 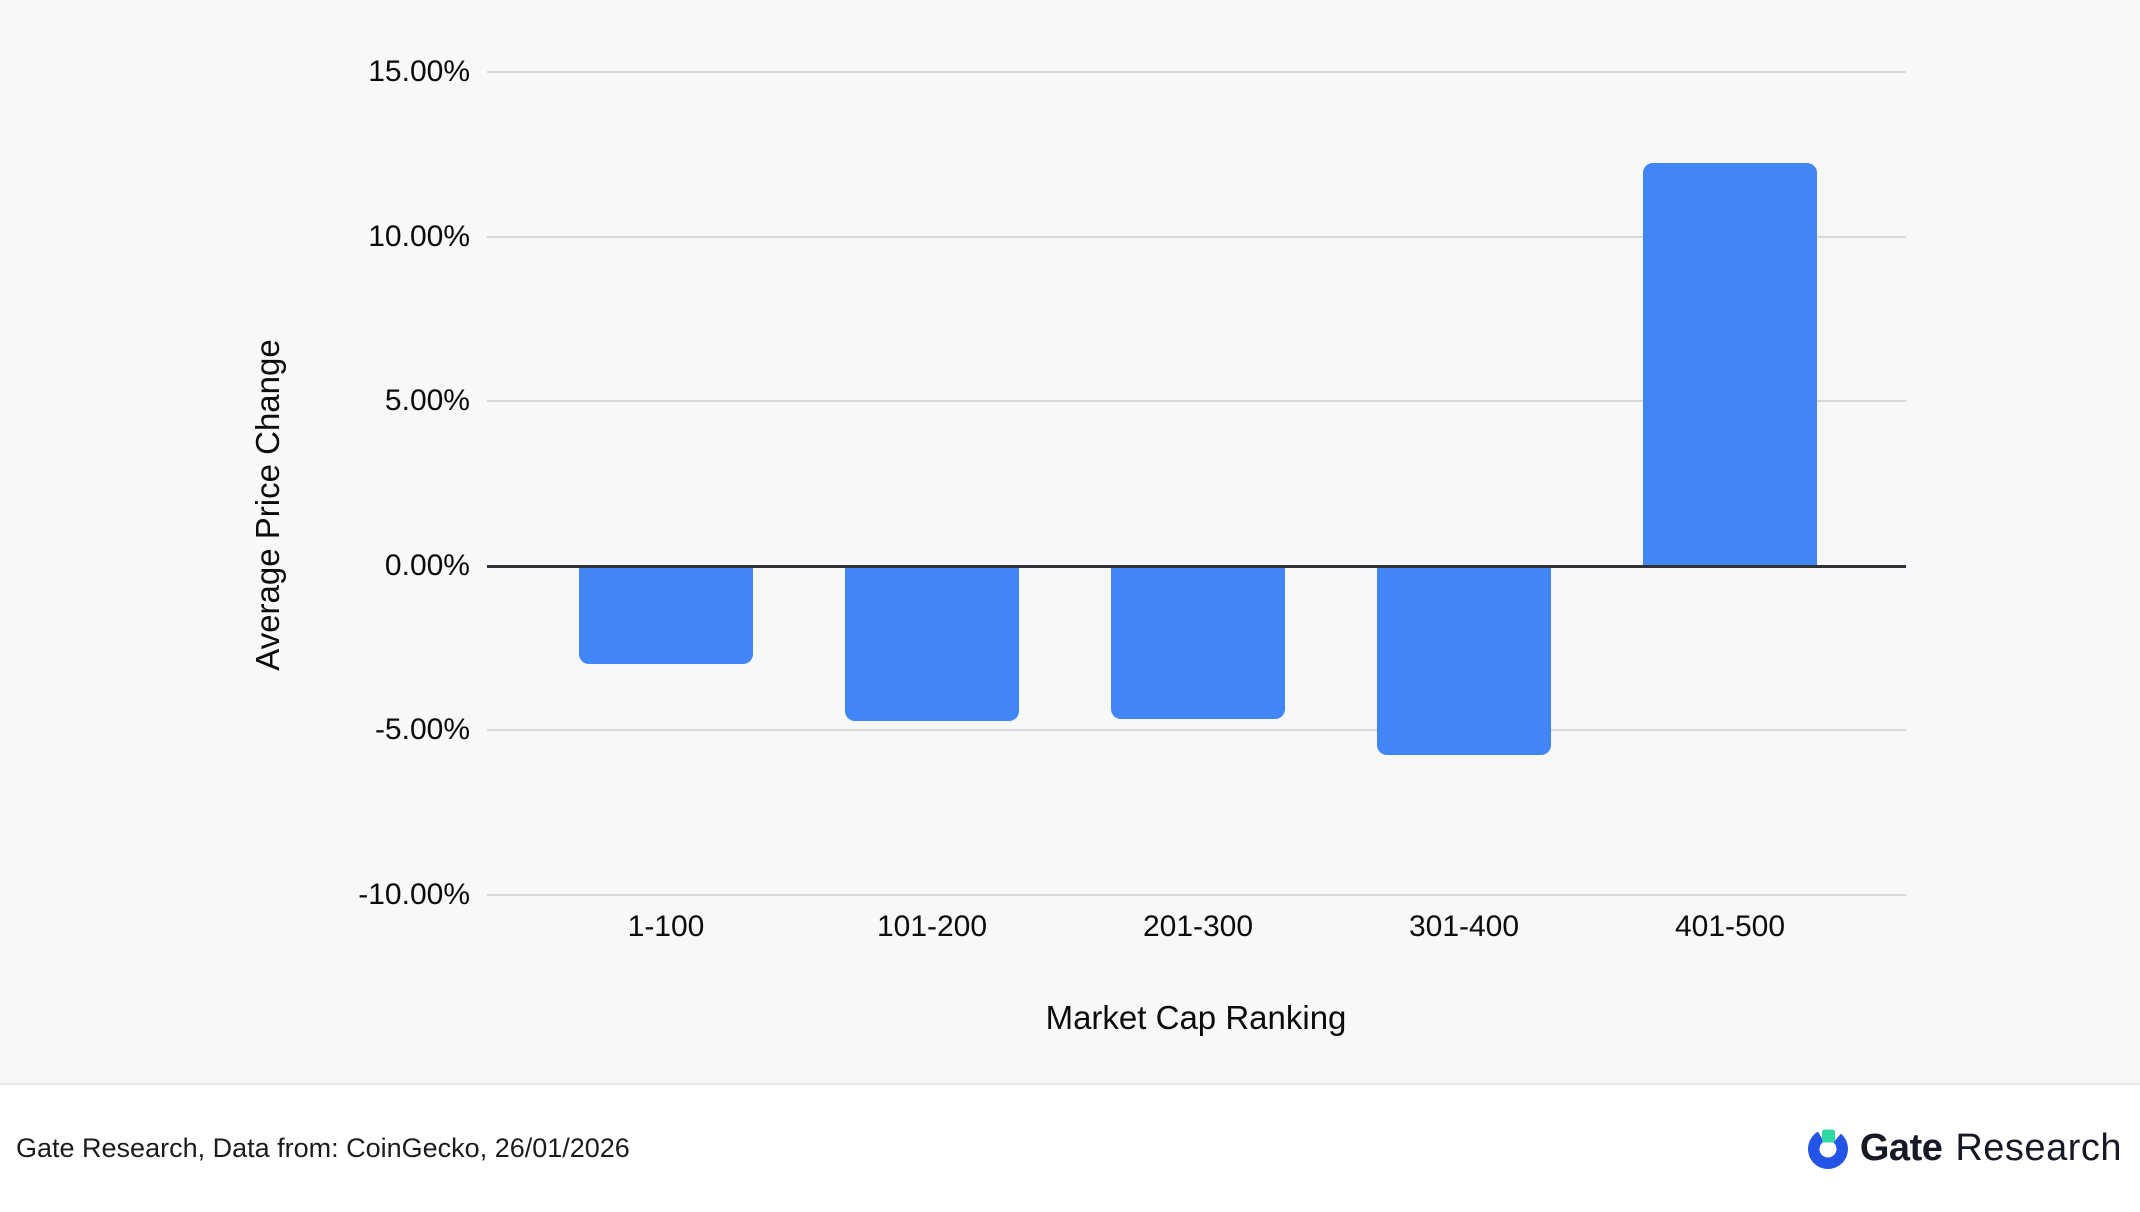 What do you see at coordinates (267, 505) in the screenshot?
I see `y-axis-title: Average Price Change` at bounding box center [267, 505].